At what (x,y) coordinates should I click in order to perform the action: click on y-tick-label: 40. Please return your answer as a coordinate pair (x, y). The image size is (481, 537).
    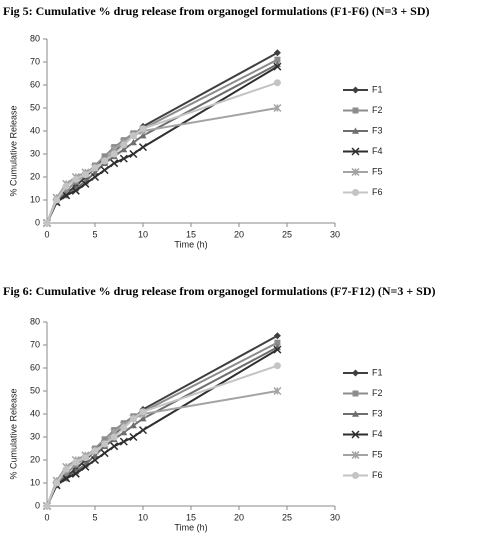
    Looking at the image, I should click on (35, 413).